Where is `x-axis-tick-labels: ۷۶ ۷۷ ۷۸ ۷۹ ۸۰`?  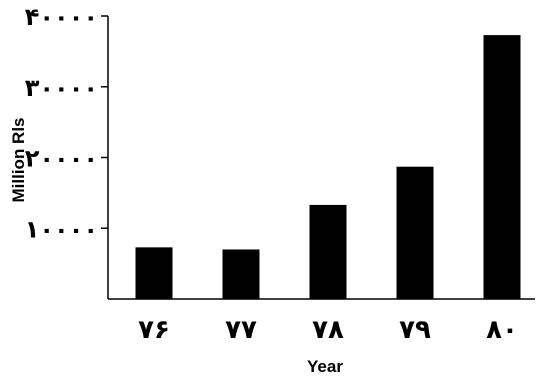
x-axis-tick-labels: ۷۶ ۷۷ ۷۸ ۷۹ ۸۰ is located at coordinates (328, 330).